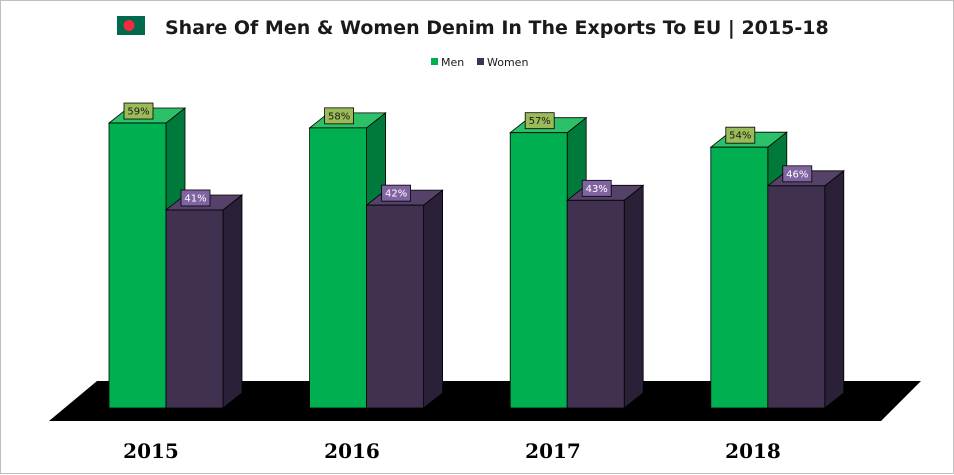  I want to click on data-label-box-women-2018, so click(797, 174).